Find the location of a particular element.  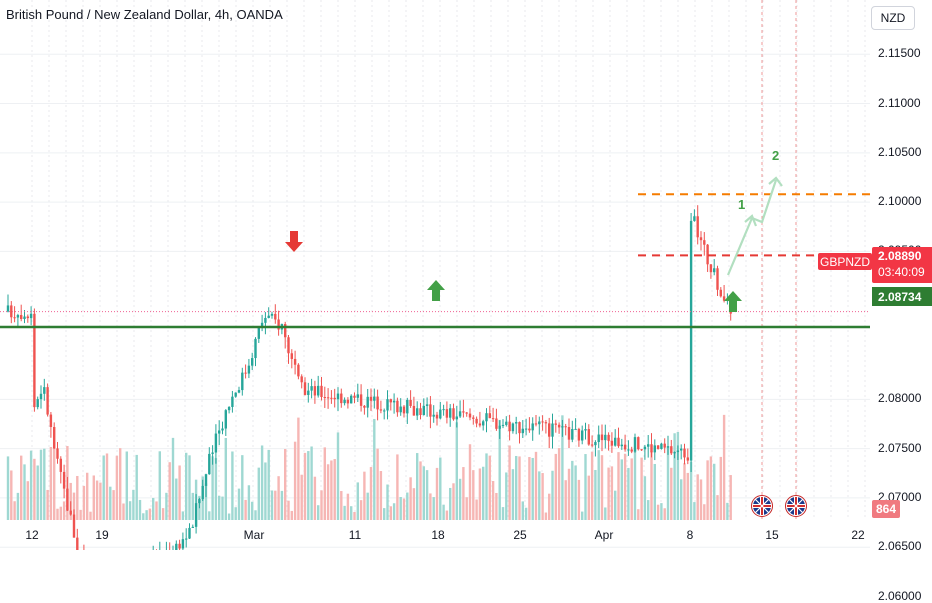

currency-button: NZD is located at coordinates (893, 18).